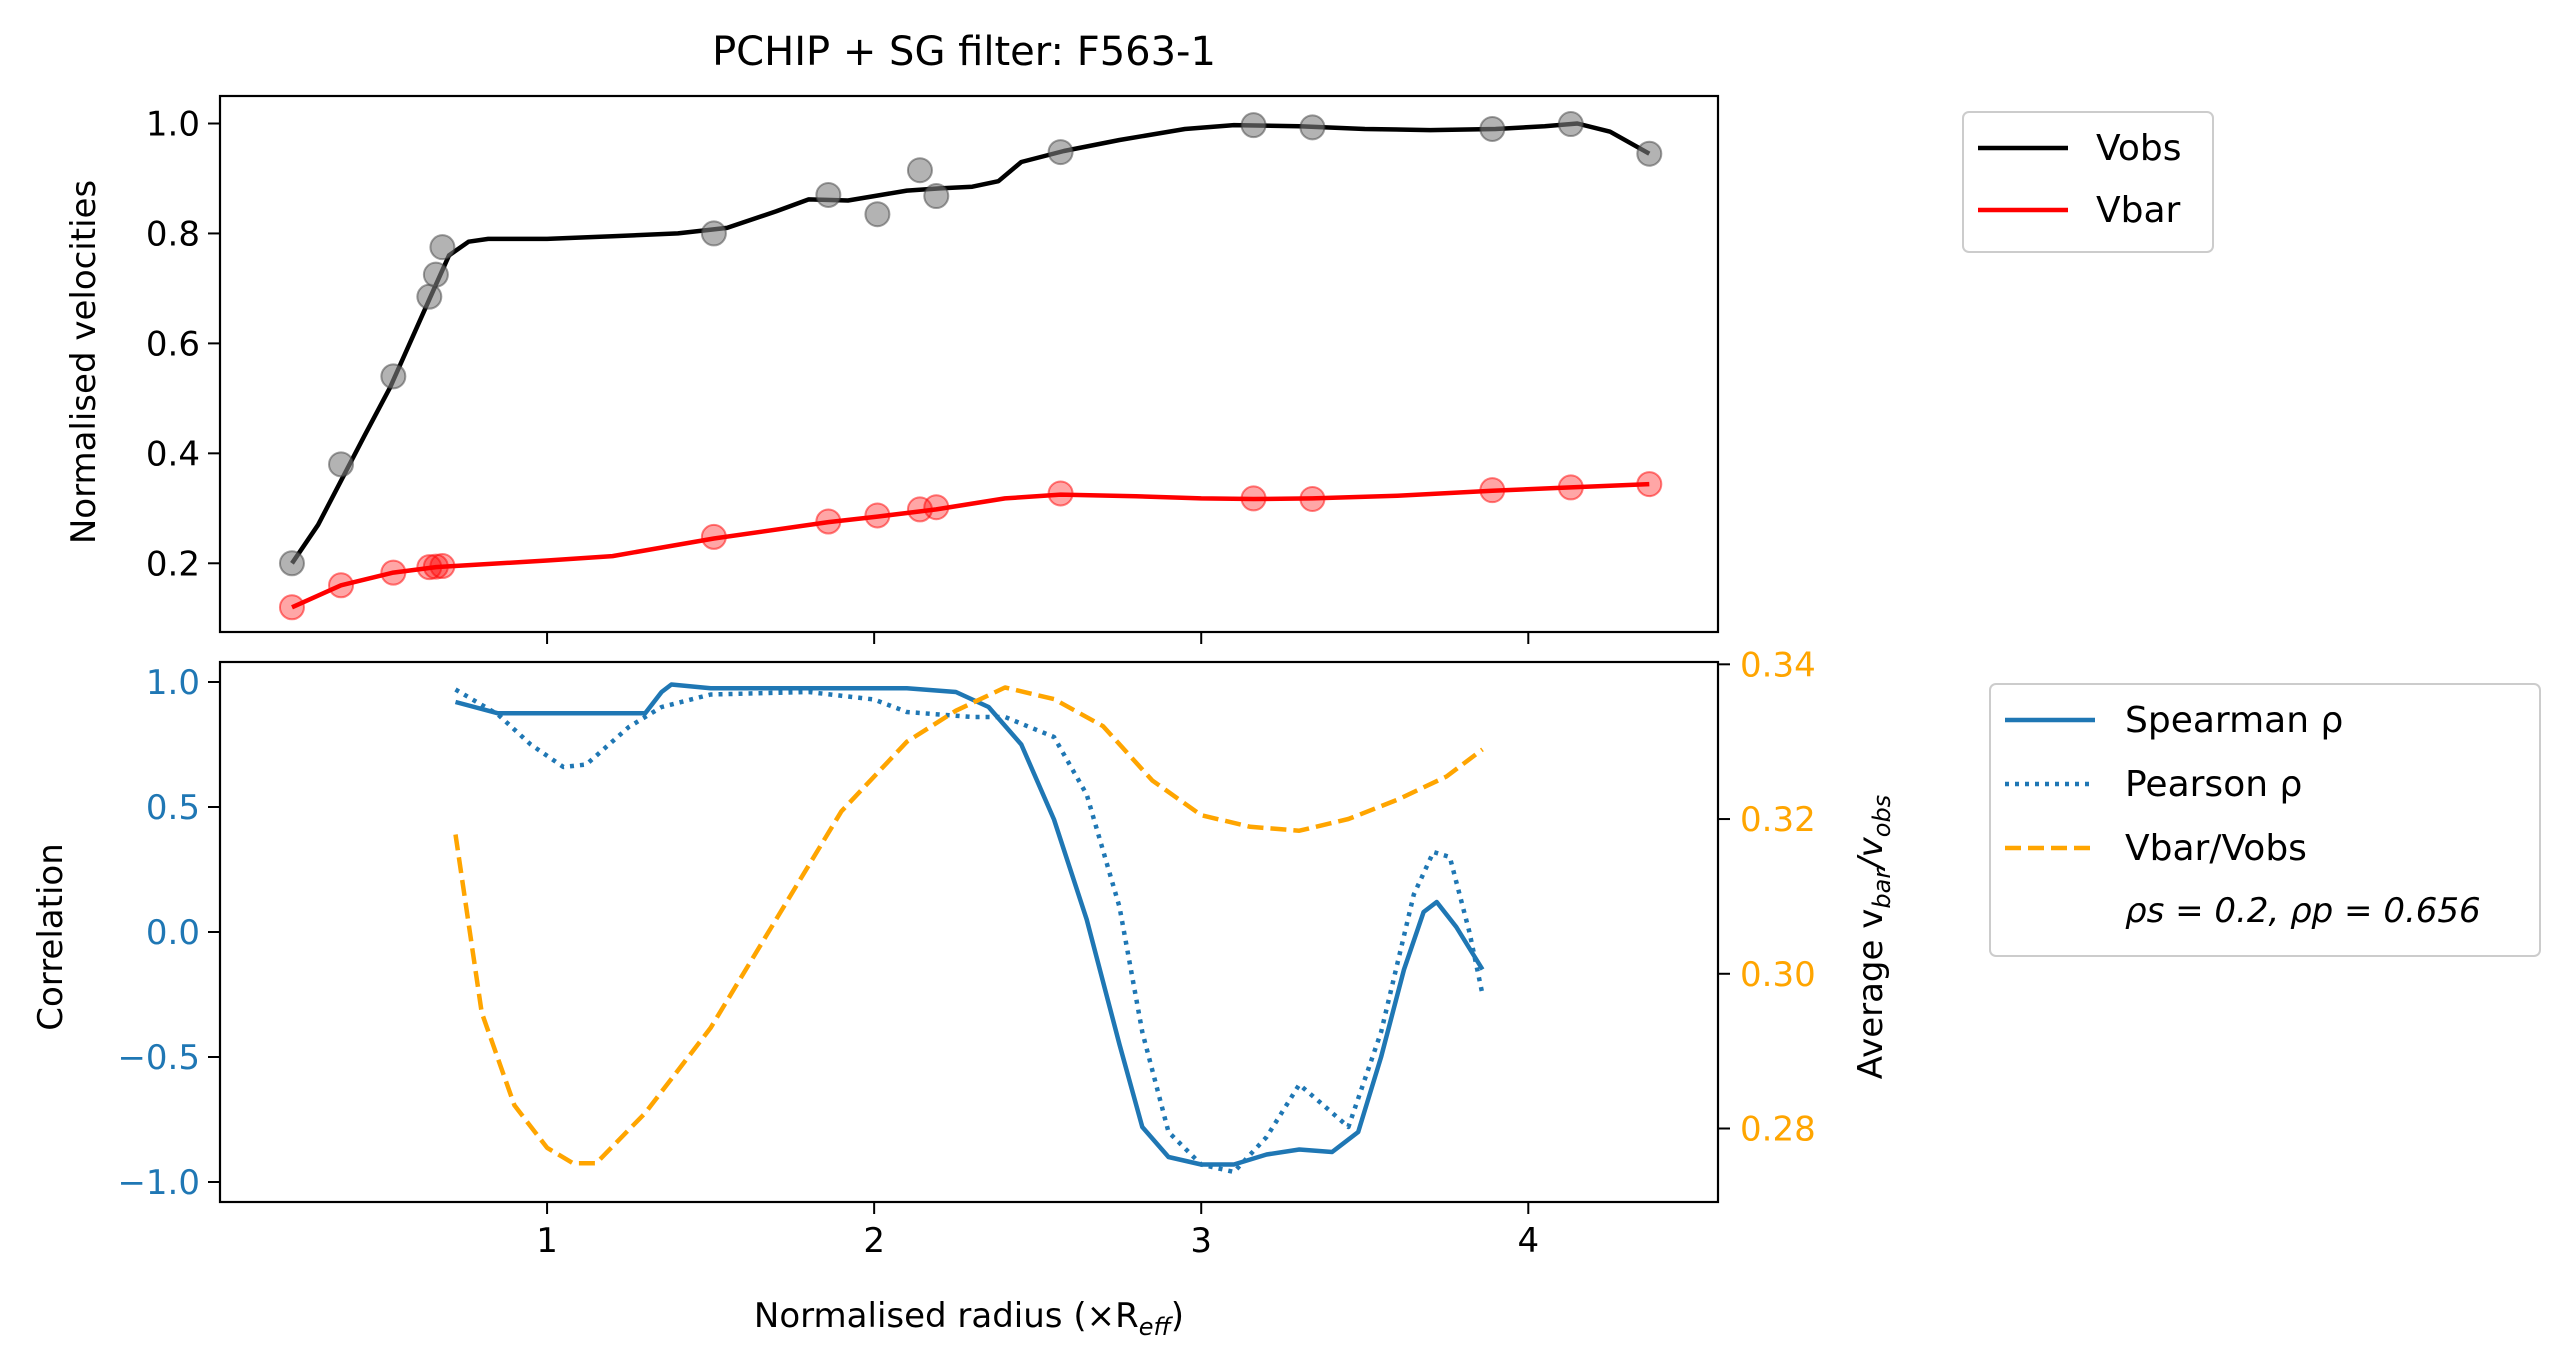 The width and height of the screenshot is (2564, 1362). What do you see at coordinates (173, 124) in the screenshot?
I see `top-y-tick-label: 1.0` at bounding box center [173, 124].